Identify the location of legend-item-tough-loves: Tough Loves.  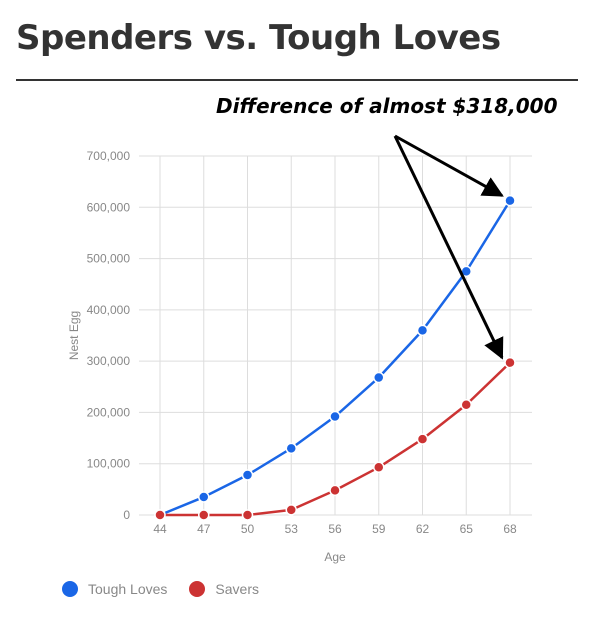
(114, 589).